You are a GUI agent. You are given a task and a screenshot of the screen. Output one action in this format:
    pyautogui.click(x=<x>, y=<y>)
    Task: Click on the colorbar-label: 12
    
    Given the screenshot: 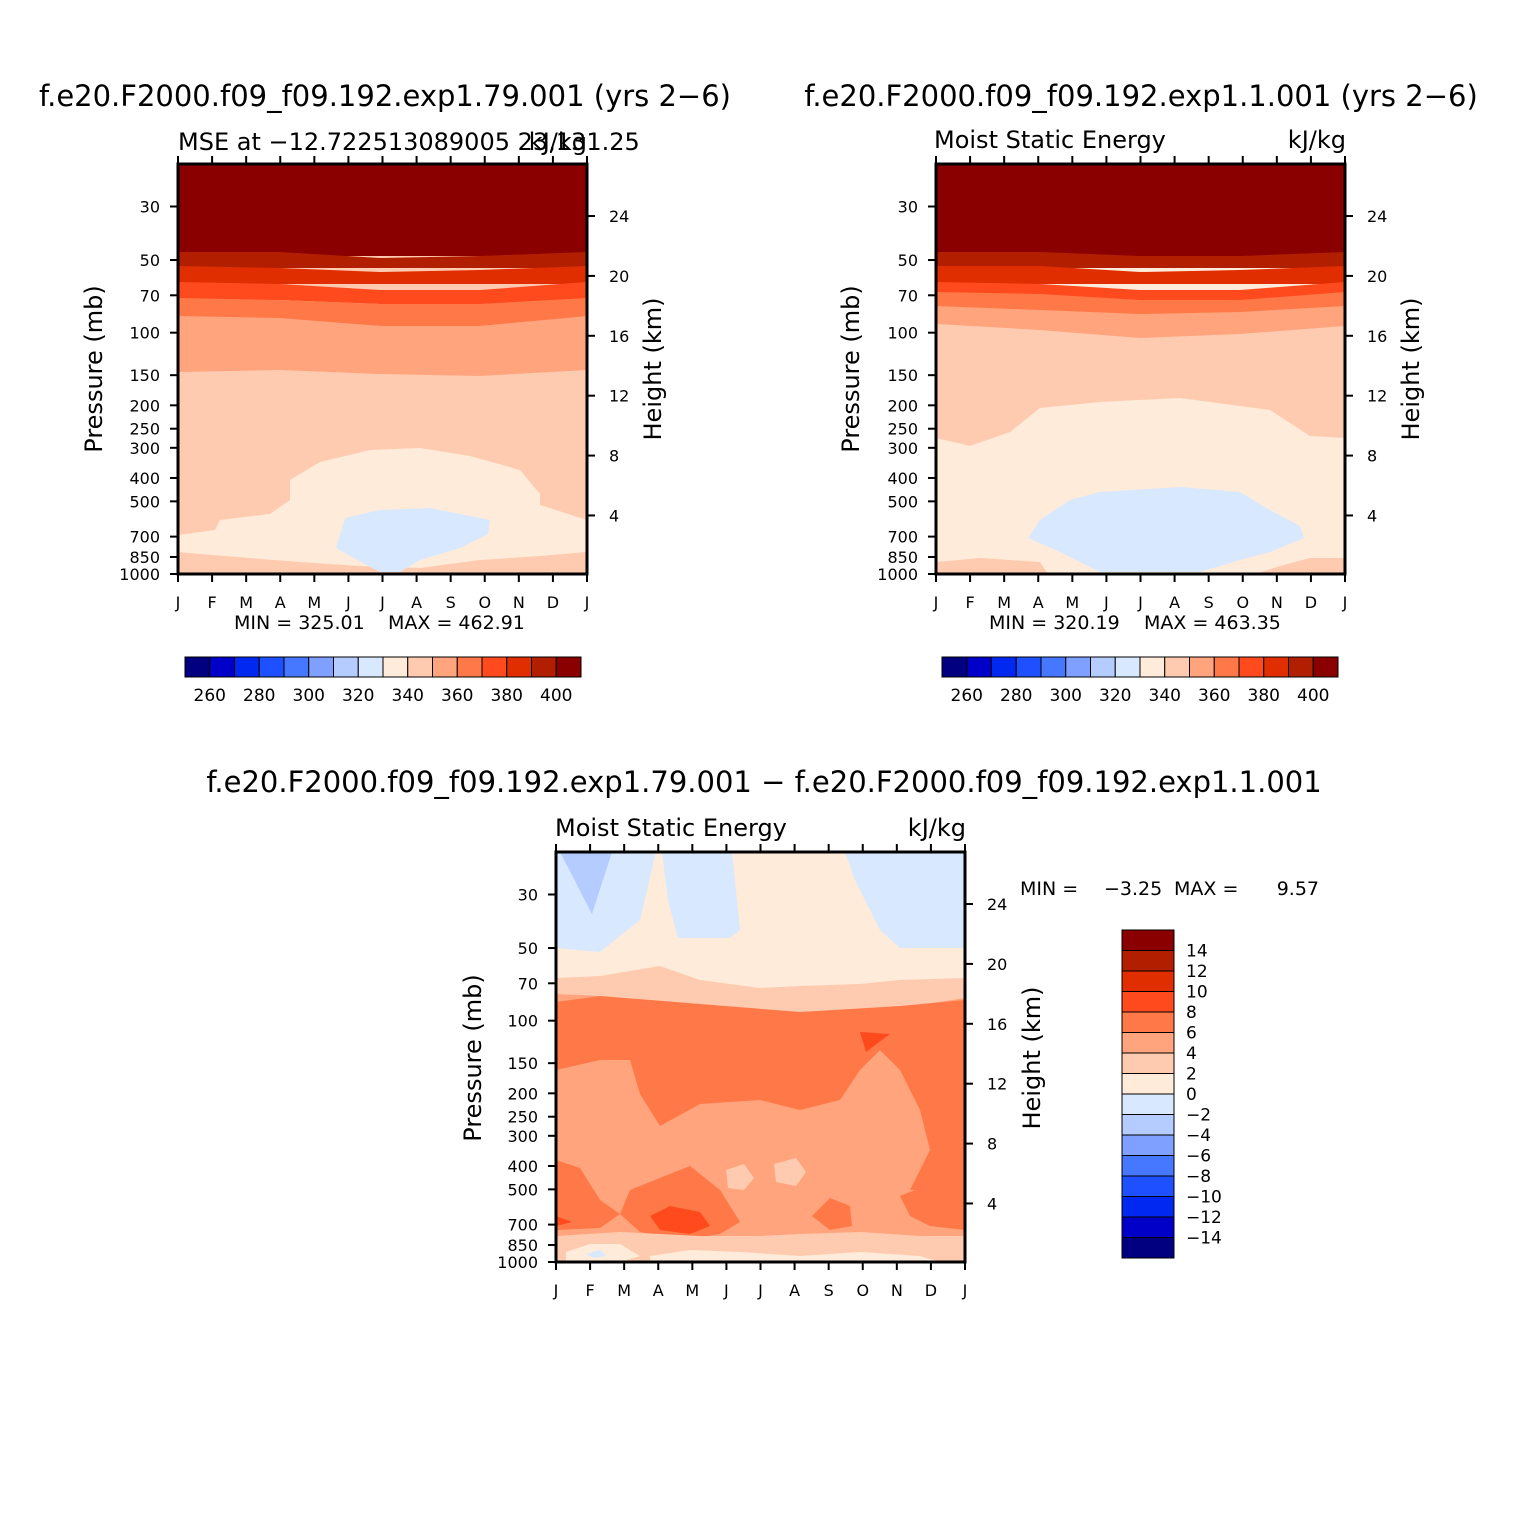 What is the action you would take?
    pyautogui.click(x=1197, y=972)
    